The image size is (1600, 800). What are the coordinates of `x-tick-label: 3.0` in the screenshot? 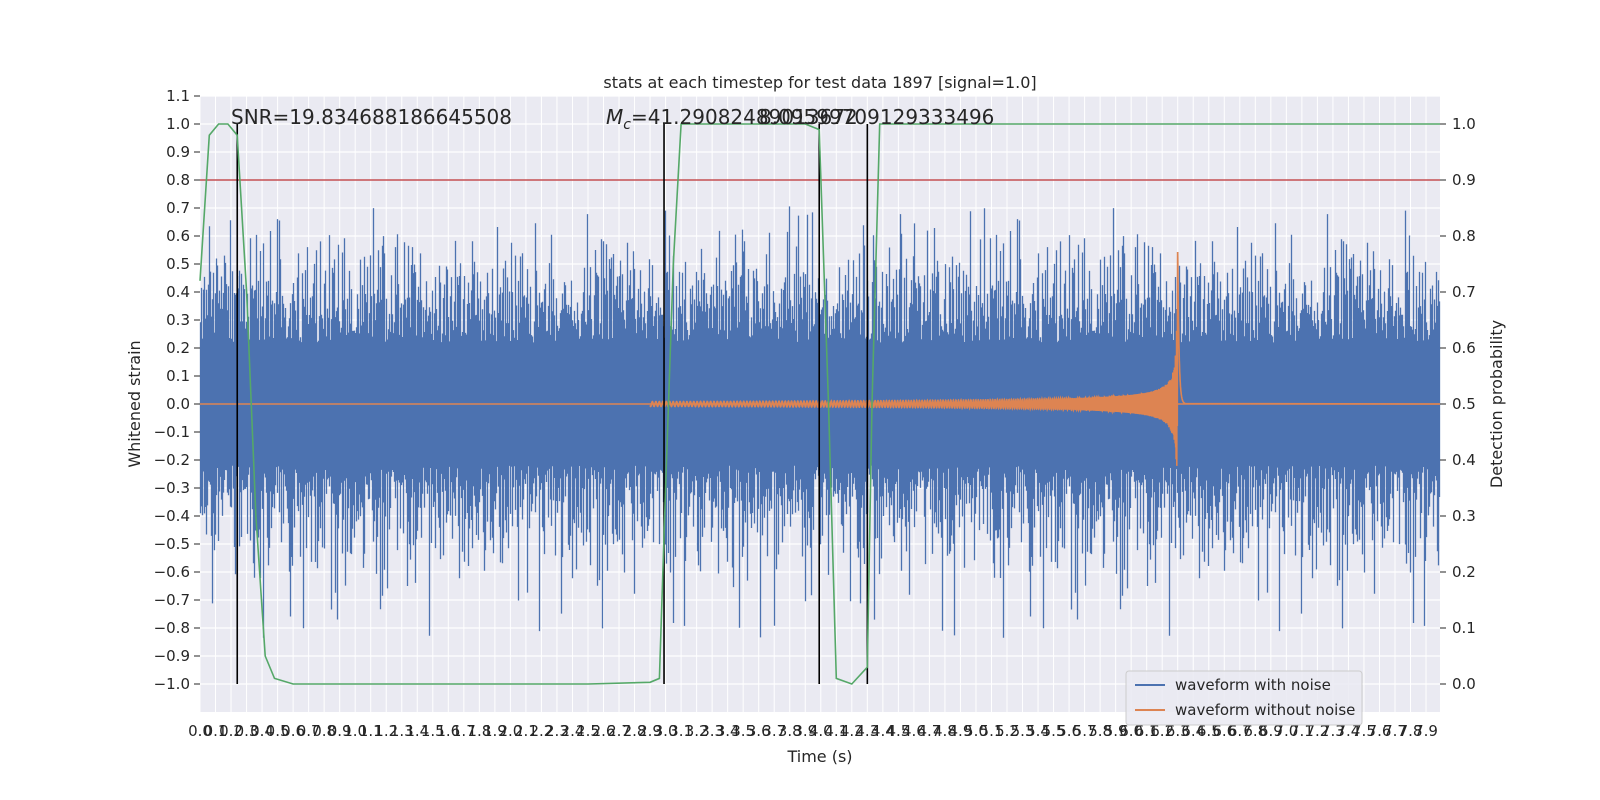 It's located at (666, 731).